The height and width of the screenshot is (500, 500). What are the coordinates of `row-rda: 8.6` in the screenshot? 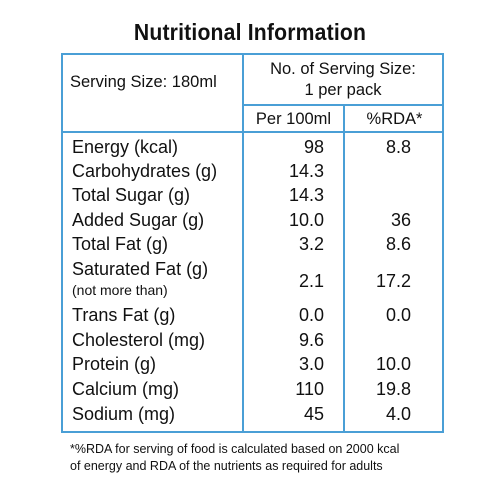 It's located at (398, 244).